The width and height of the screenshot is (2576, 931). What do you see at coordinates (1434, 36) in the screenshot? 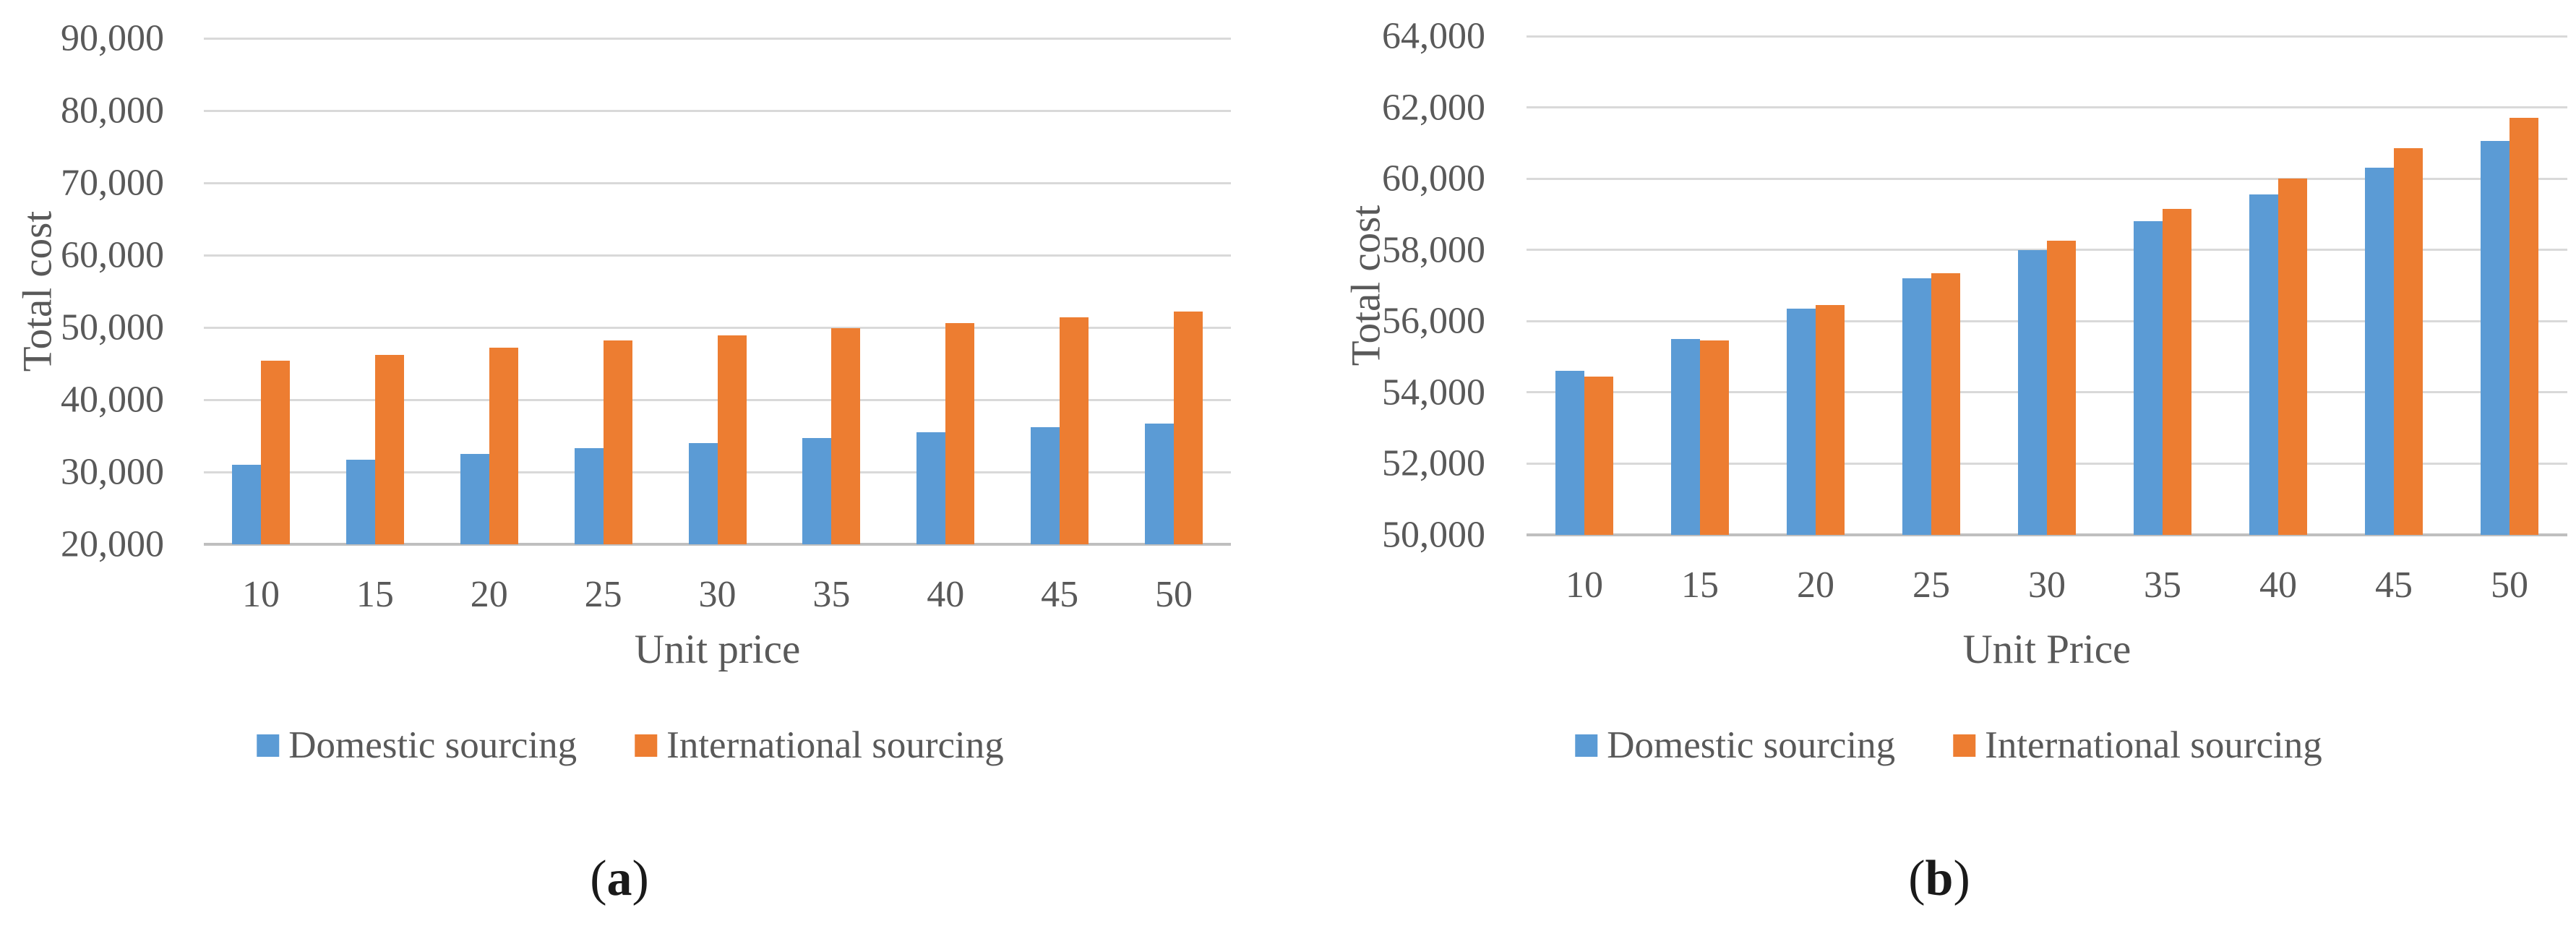
I see `y-tick-label: 64,000` at bounding box center [1434, 36].